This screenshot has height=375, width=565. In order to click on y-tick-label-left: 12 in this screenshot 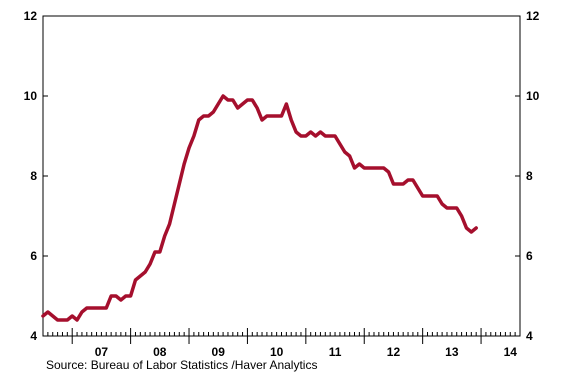, I will do `click(31, 16)`.